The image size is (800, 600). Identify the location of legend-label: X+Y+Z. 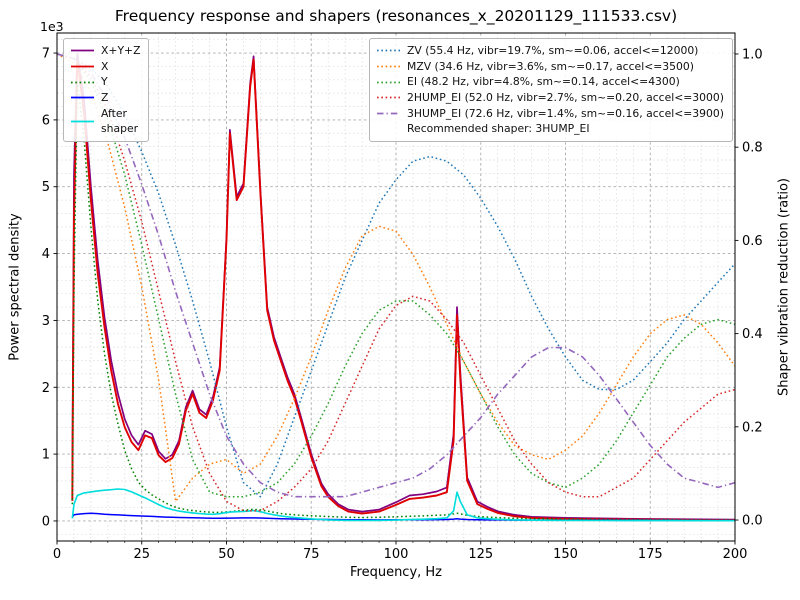
(121, 50).